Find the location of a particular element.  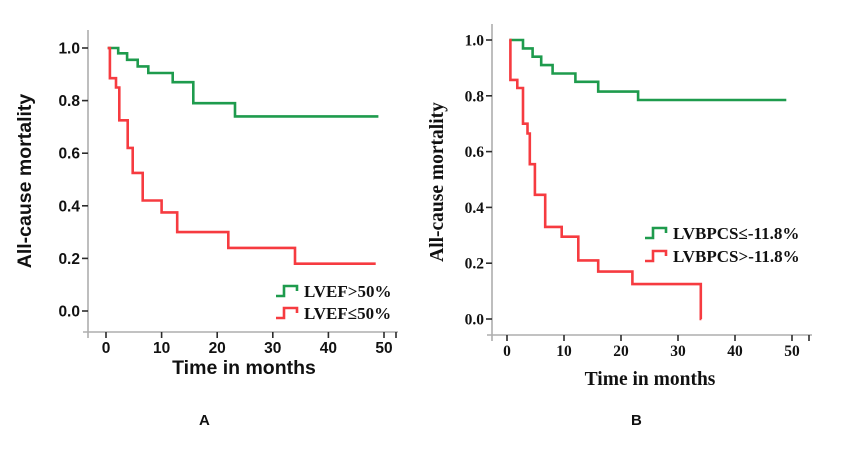

survival-curve-LVBPCS≤-11.8% is located at coordinates (648, 70).